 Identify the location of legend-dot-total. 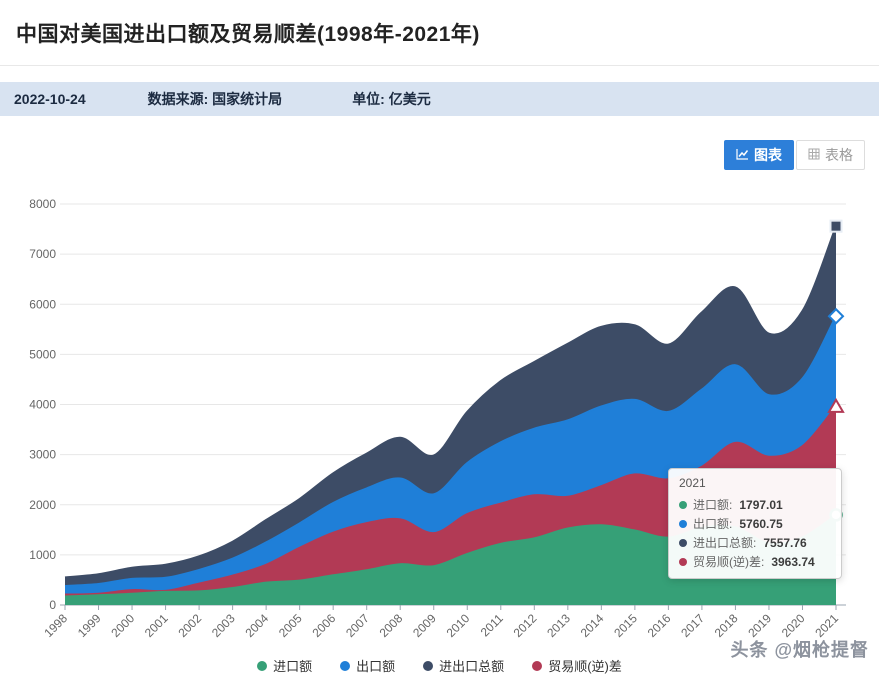
(428, 665).